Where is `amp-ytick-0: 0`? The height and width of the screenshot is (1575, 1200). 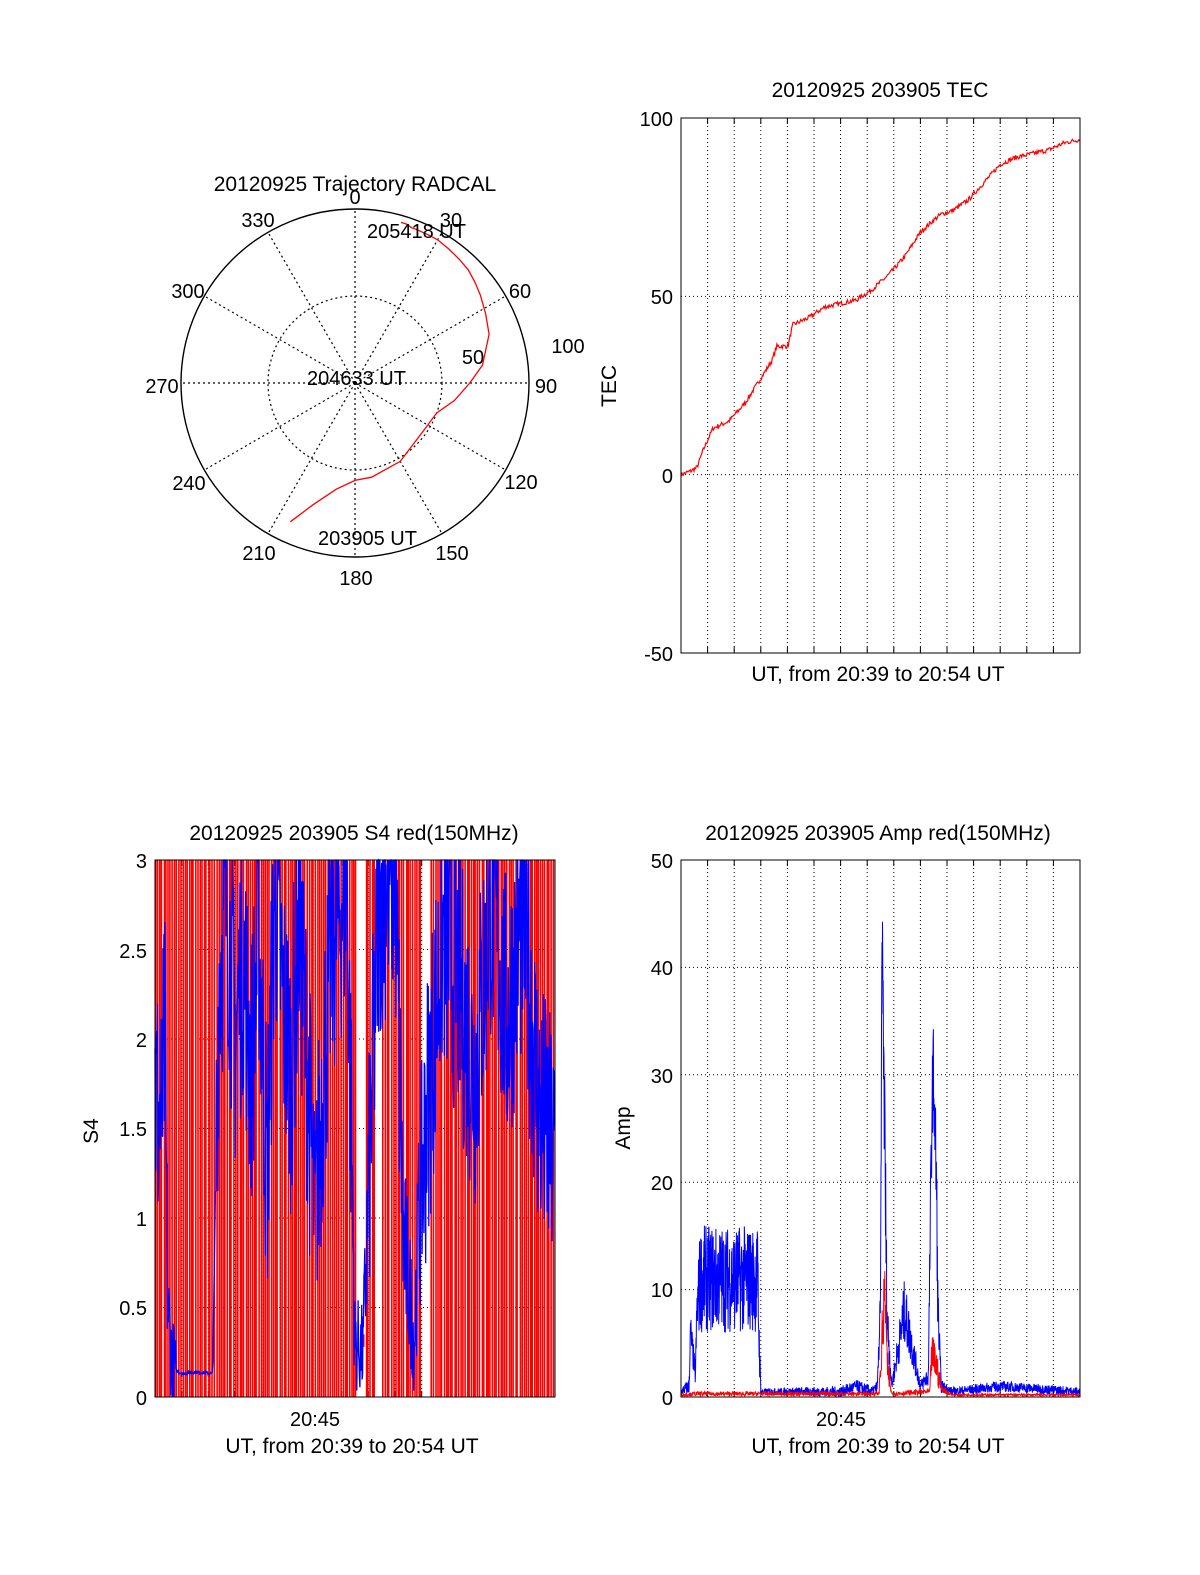
amp-ytick-0: 0 is located at coordinates (667, 1399).